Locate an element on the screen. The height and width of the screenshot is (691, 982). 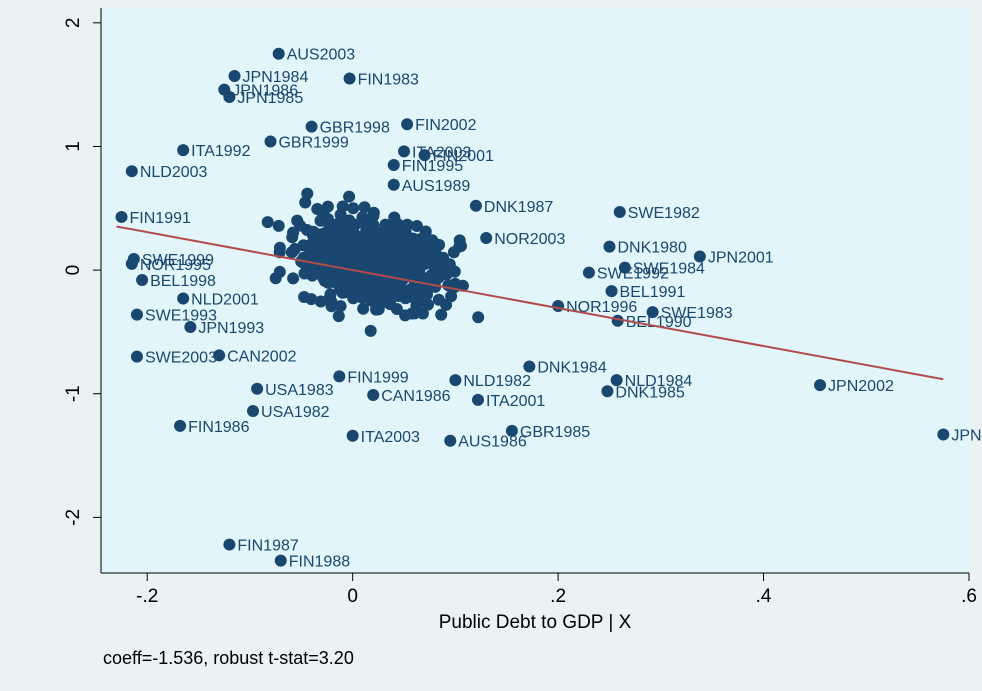
point-label: SWE2003 is located at coordinates (181, 358).